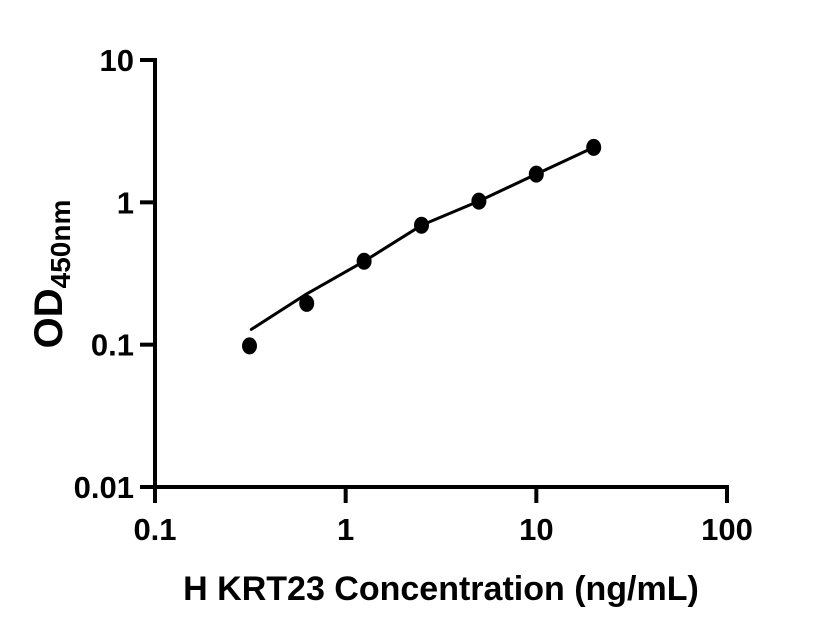  What do you see at coordinates (125, 202) in the screenshot?
I see `y-tick-label: 1` at bounding box center [125, 202].